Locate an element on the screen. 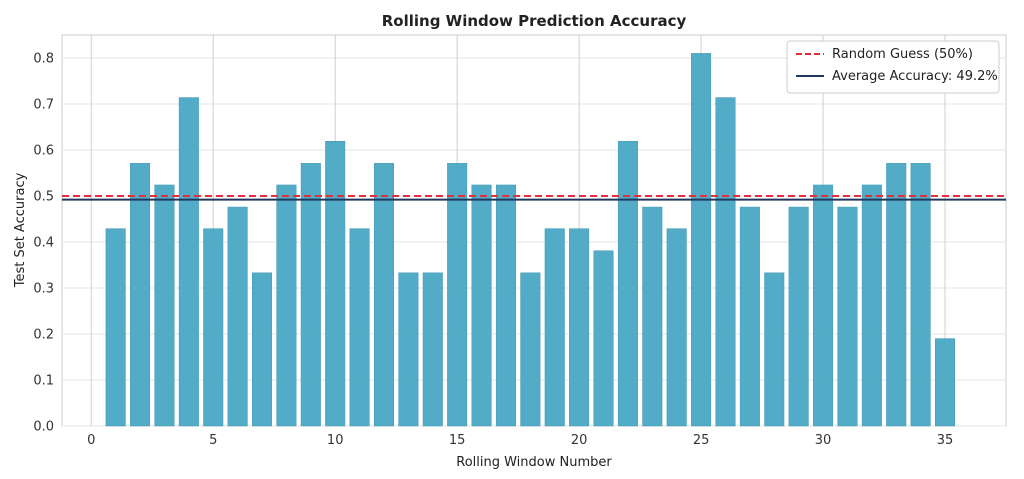 The image size is (1024, 479). y-tick-label-4: 0.4 is located at coordinates (43, 243).